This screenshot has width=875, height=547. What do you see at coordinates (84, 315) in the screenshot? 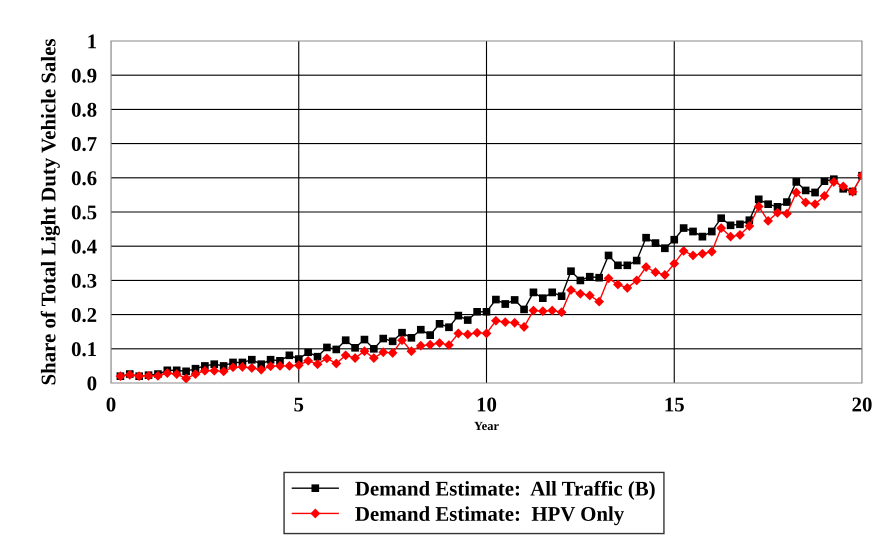
I see `y-tick-label: 0.2` at bounding box center [84, 315].